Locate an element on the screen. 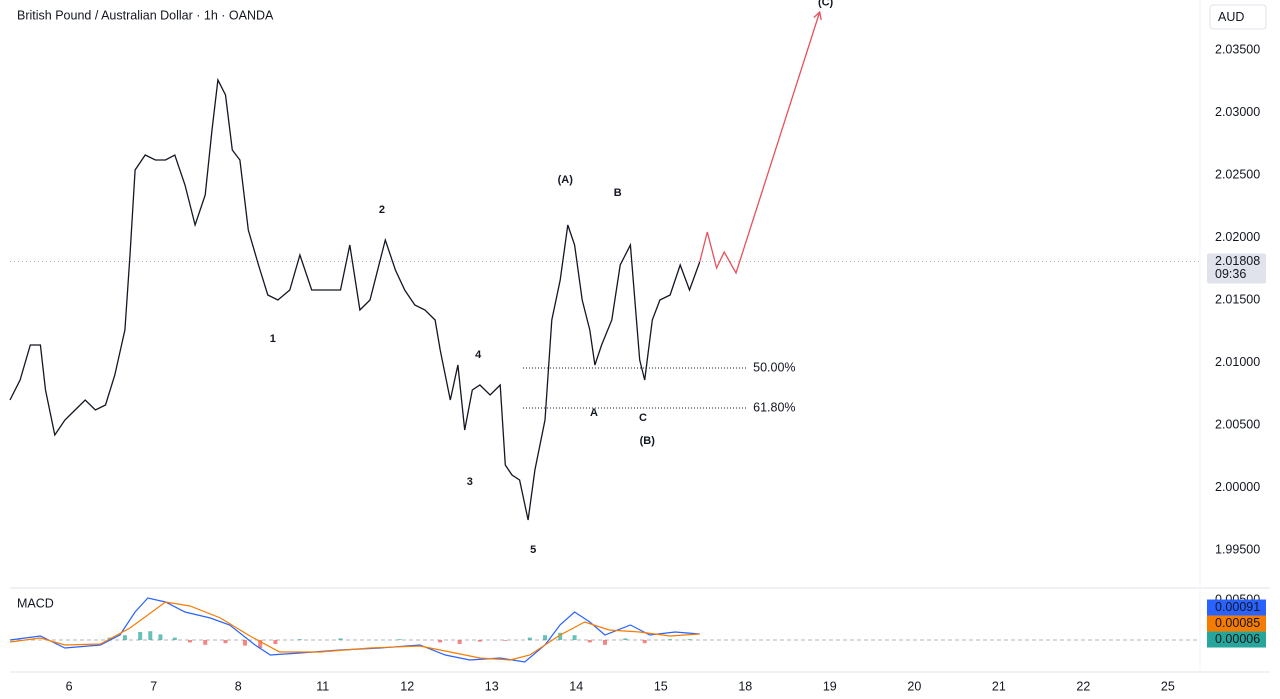 Image resolution: width=1280 pixels, height=699 pixels. x-tick-label: 13 is located at coordinates (492, 686).